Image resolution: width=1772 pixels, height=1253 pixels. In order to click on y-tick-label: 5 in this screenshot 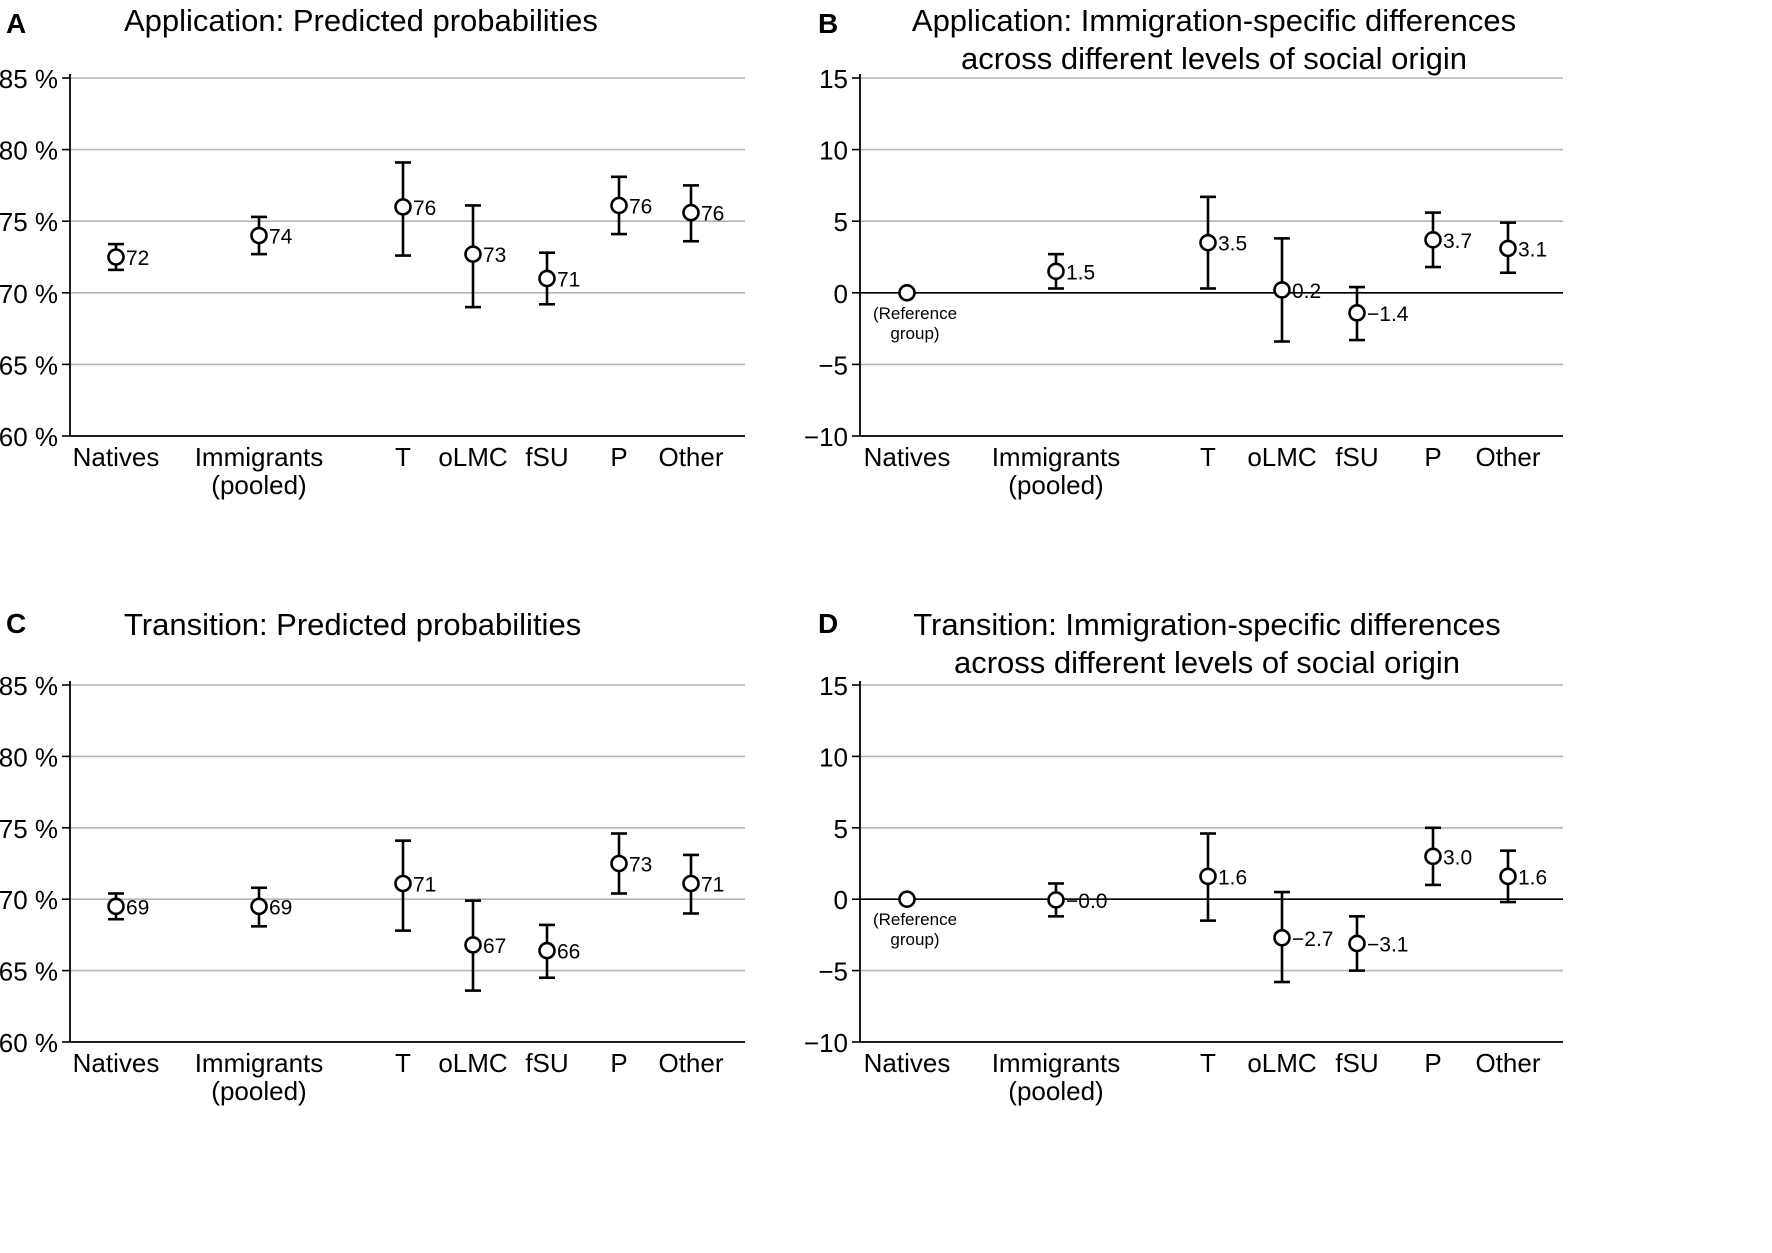, I will do `click(841, 829)`.